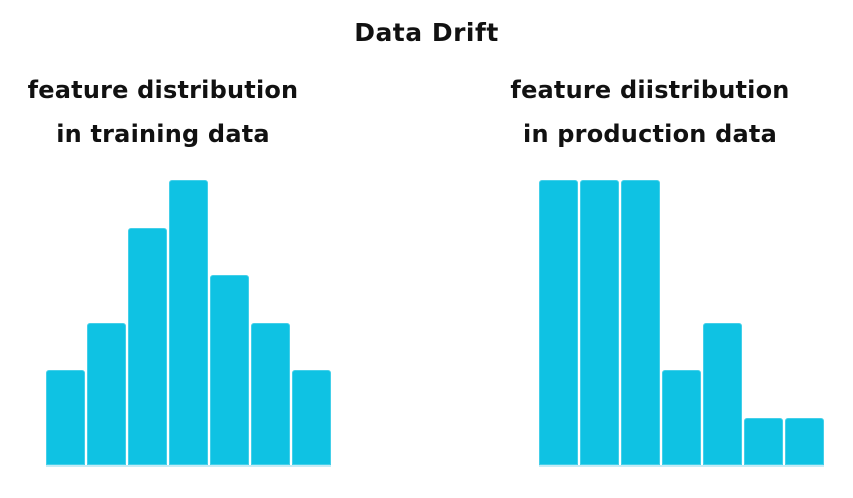 The width and height of the screenshot is (853, 498). I want to click on main-title: Data Drift, so click(426, 32).